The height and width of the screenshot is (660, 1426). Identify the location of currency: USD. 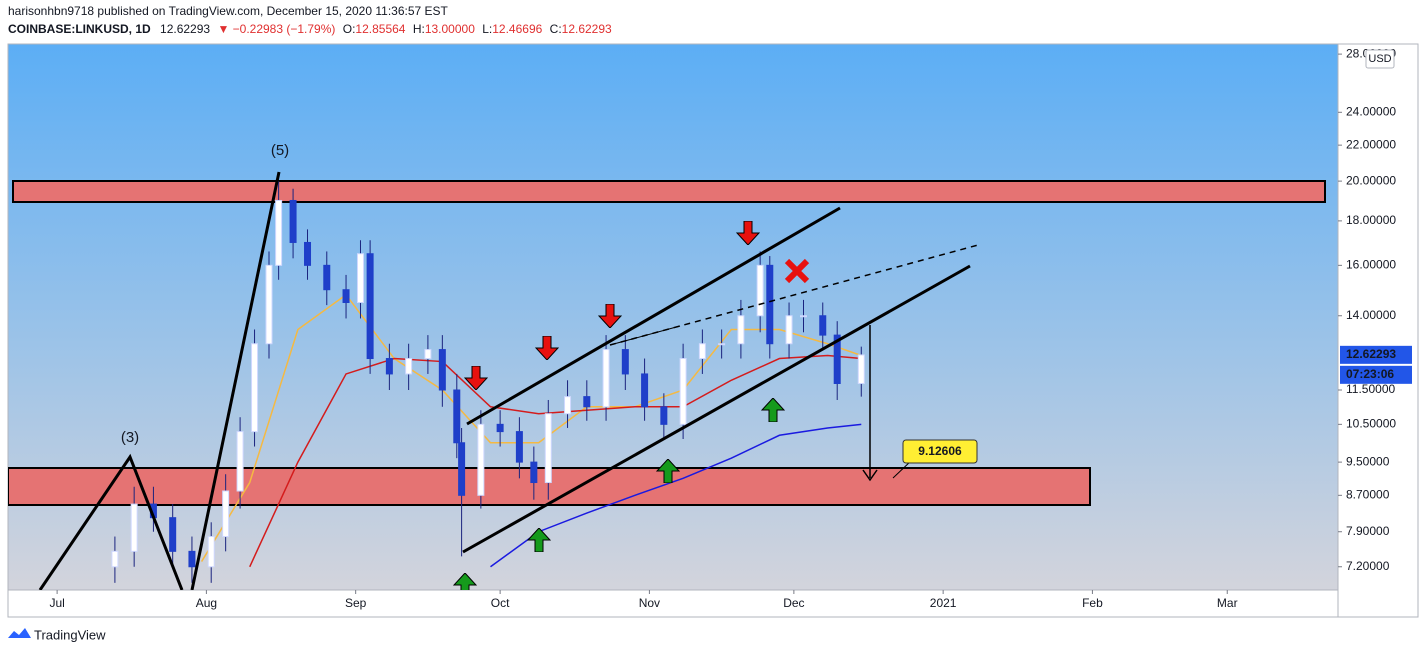
(1379, 59).